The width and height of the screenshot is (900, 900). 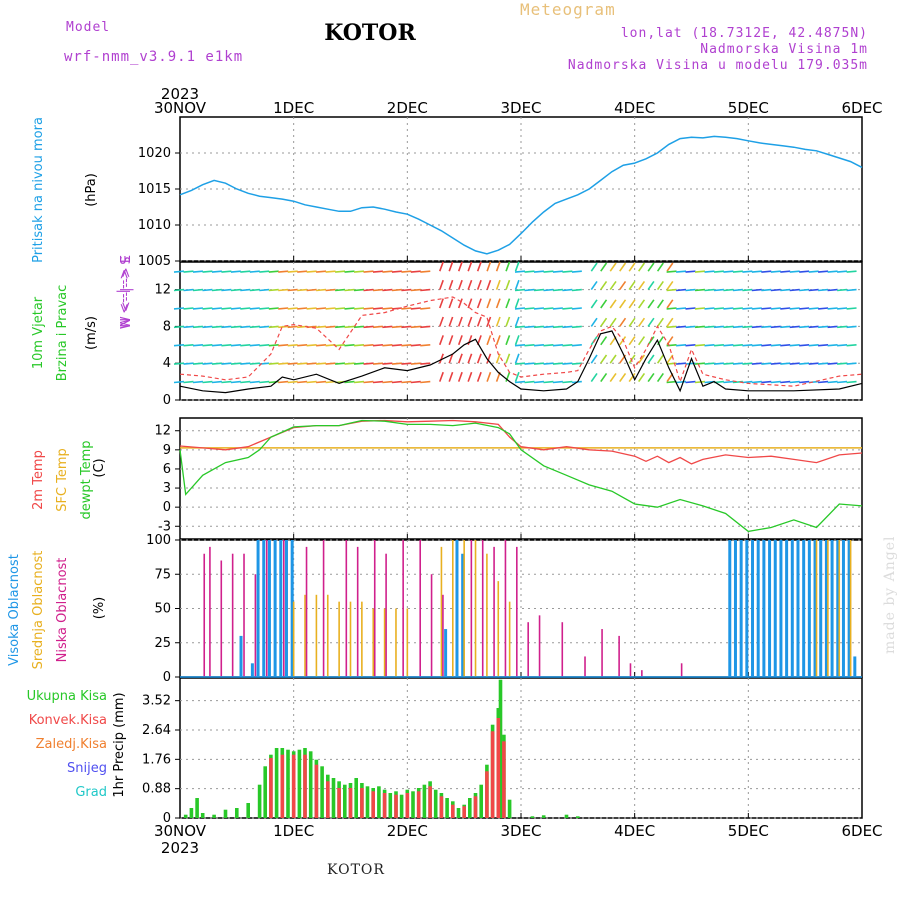 What do you see at coordinates (99, 467) in the screenshot?
I see `temp-unit-label: (C)` at bounding box center [99, 467].